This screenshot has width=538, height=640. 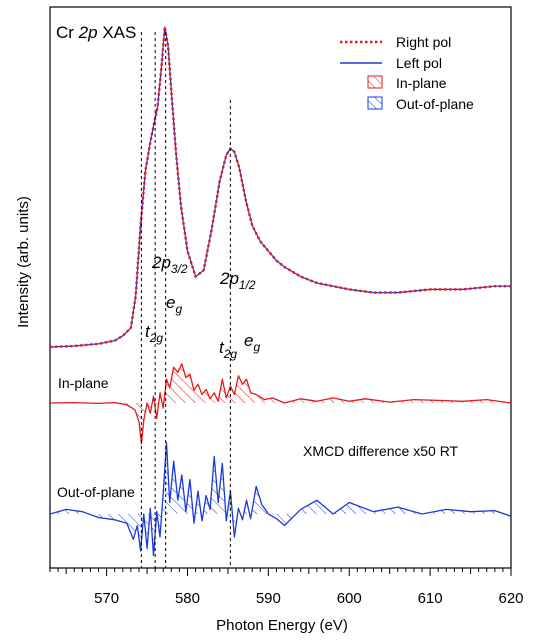 I want to click on x-tick-label: 600, so click(x=349, y=598).